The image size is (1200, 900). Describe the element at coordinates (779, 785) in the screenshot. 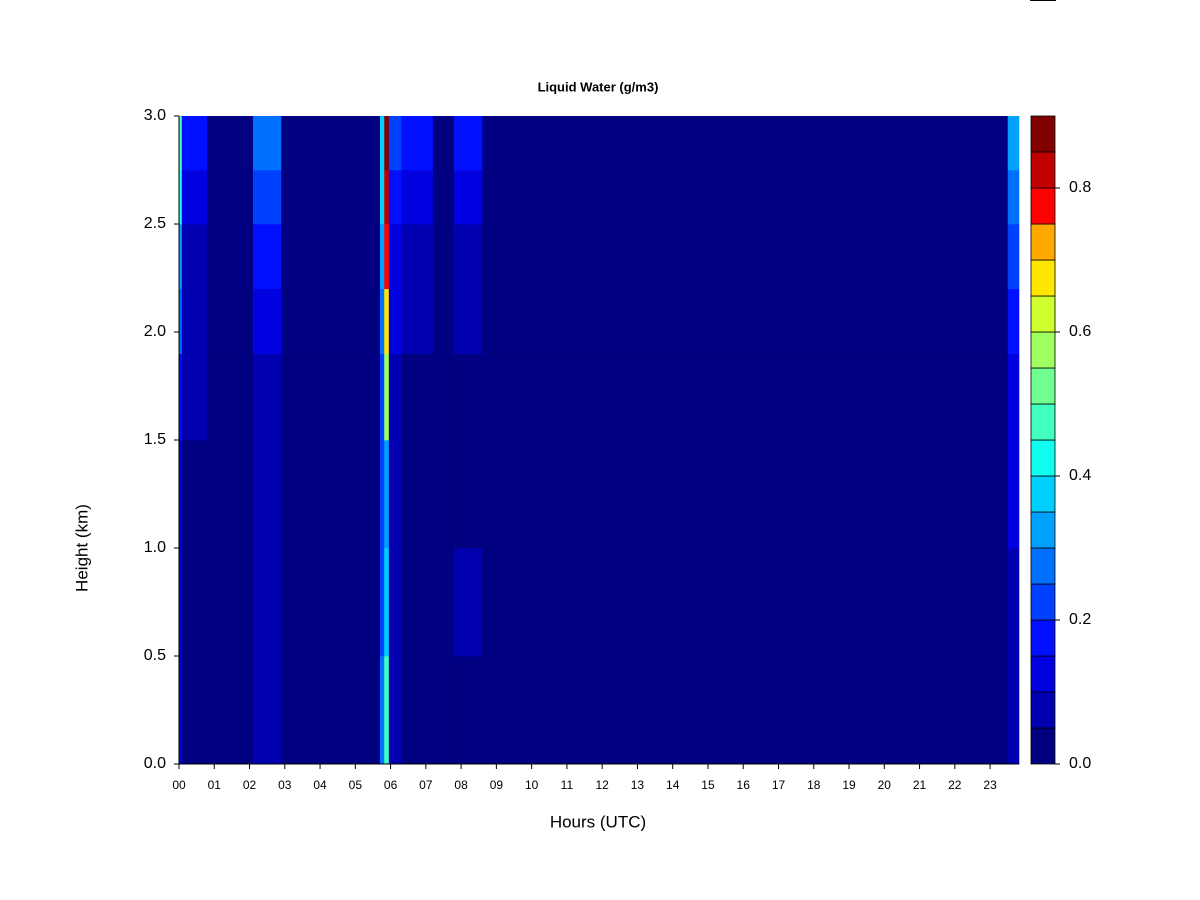

I see `x-tick-label: 17` at that location.